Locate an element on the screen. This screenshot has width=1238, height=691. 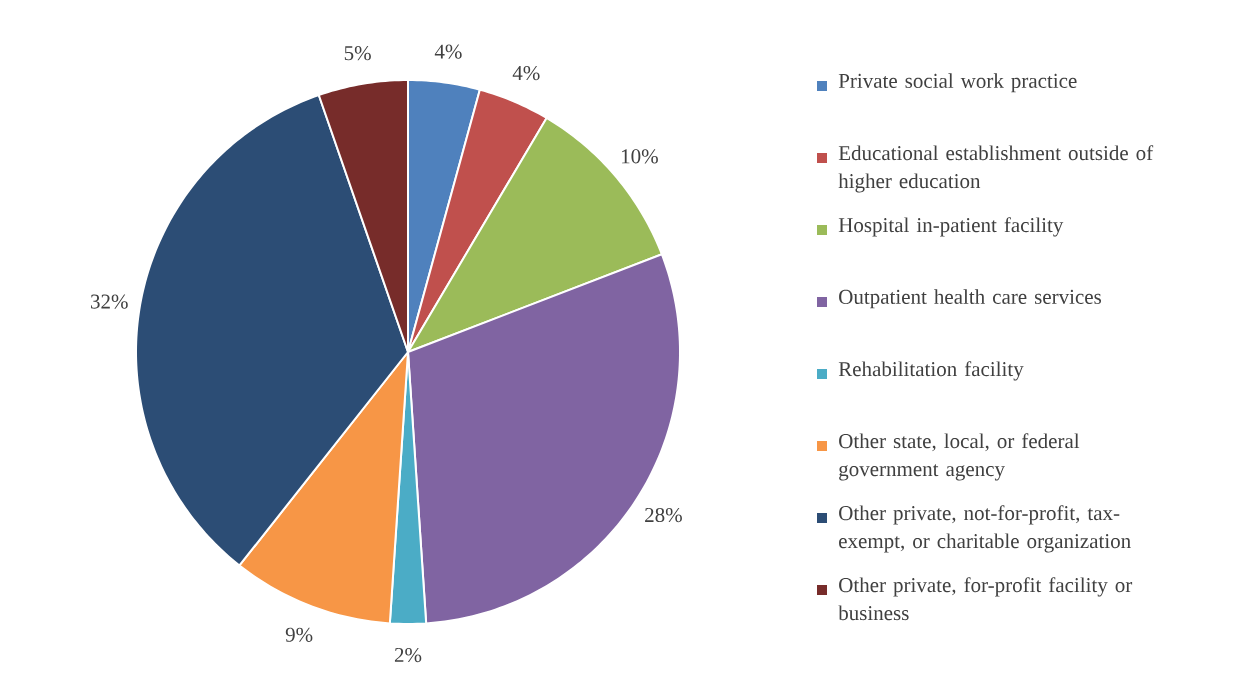
data-label: 28% is located at coordinates (663, 515).